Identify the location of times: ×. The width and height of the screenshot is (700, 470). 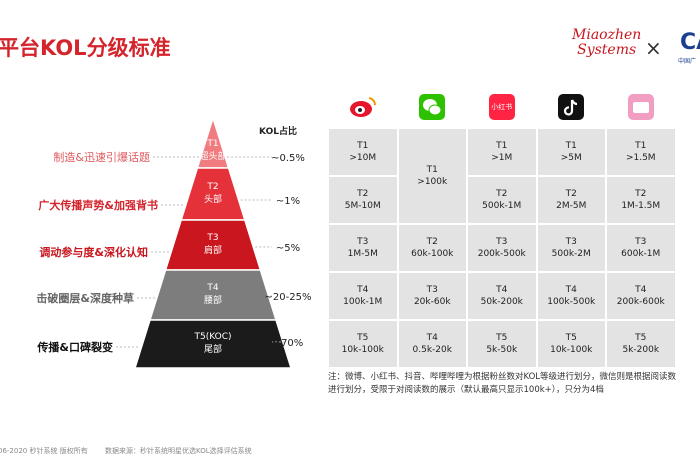
(653, 48).